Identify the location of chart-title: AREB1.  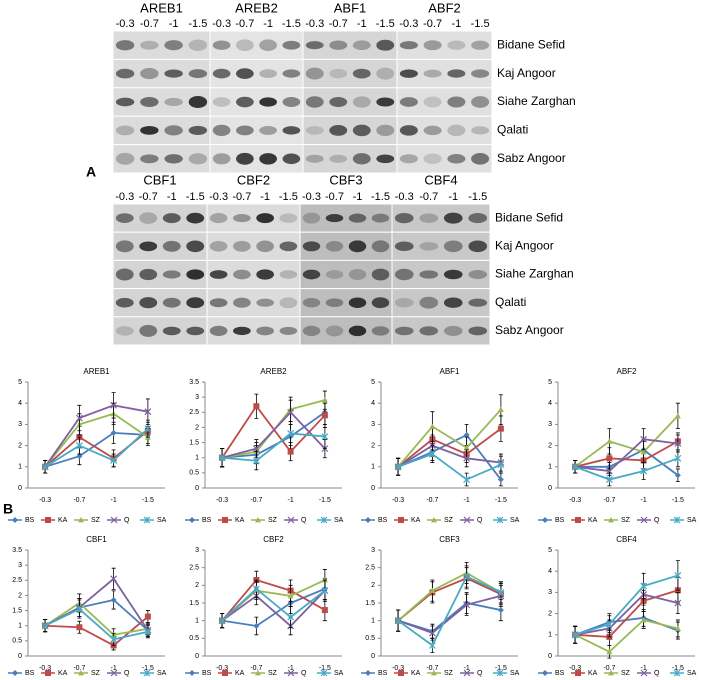
(96, 371).